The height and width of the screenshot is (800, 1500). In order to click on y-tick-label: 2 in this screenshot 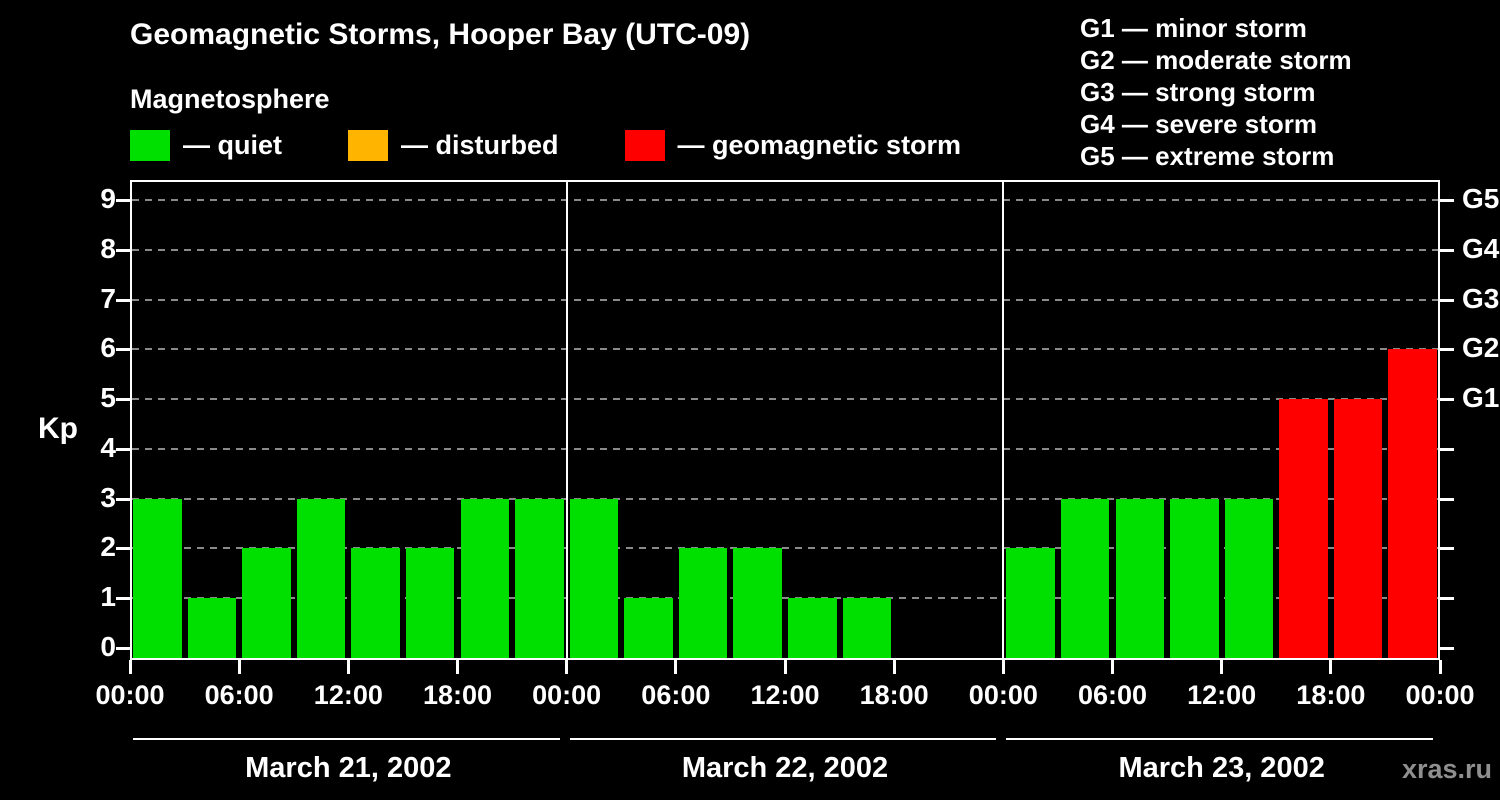, I will do `click(108, 547)`.